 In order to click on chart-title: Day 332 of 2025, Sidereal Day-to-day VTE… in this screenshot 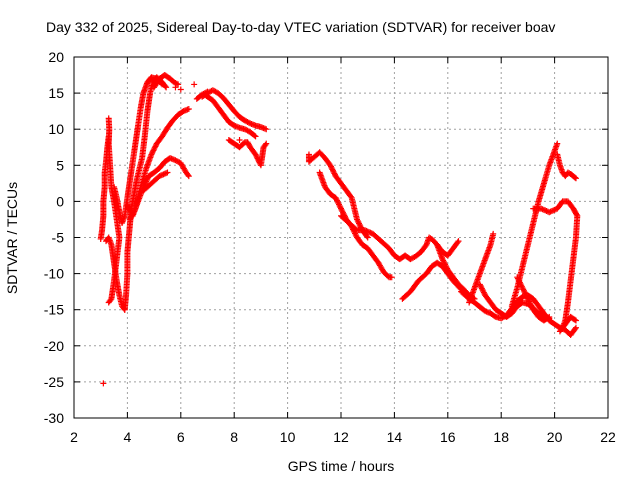, I will do `click(300, 27)`.